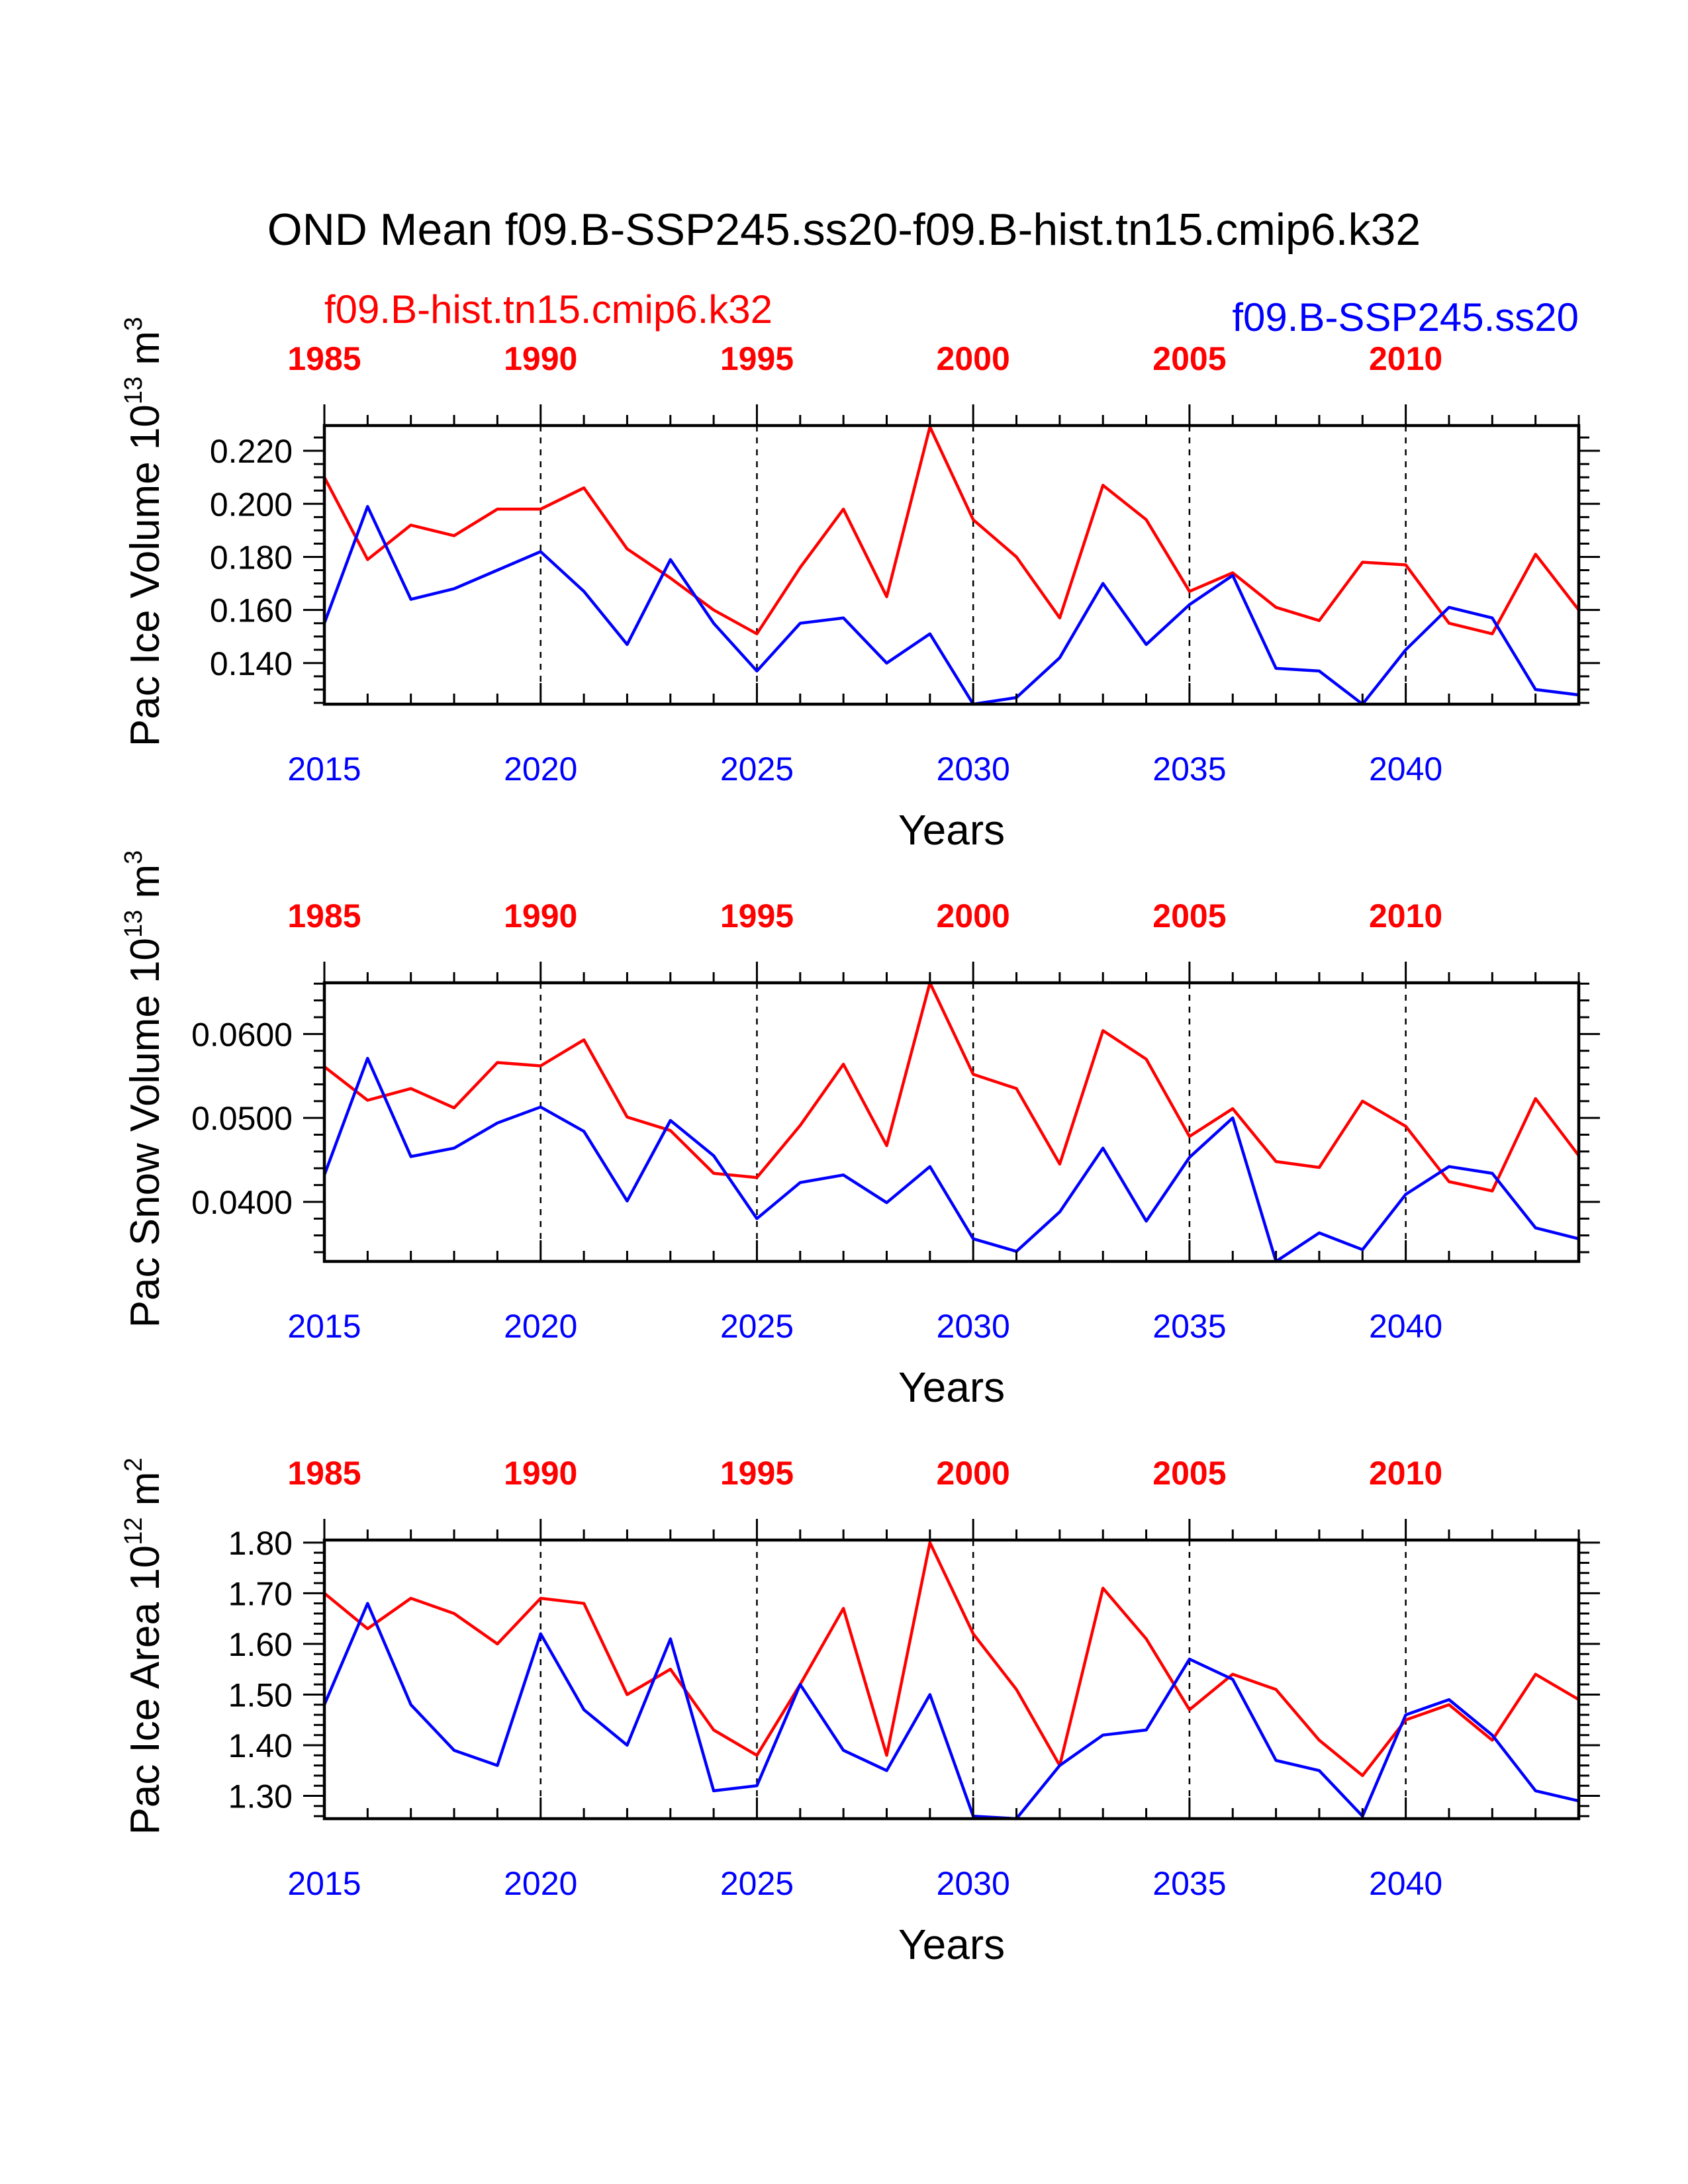  I want to click on y-tick-label: 0.0400, so click(242, 1203).